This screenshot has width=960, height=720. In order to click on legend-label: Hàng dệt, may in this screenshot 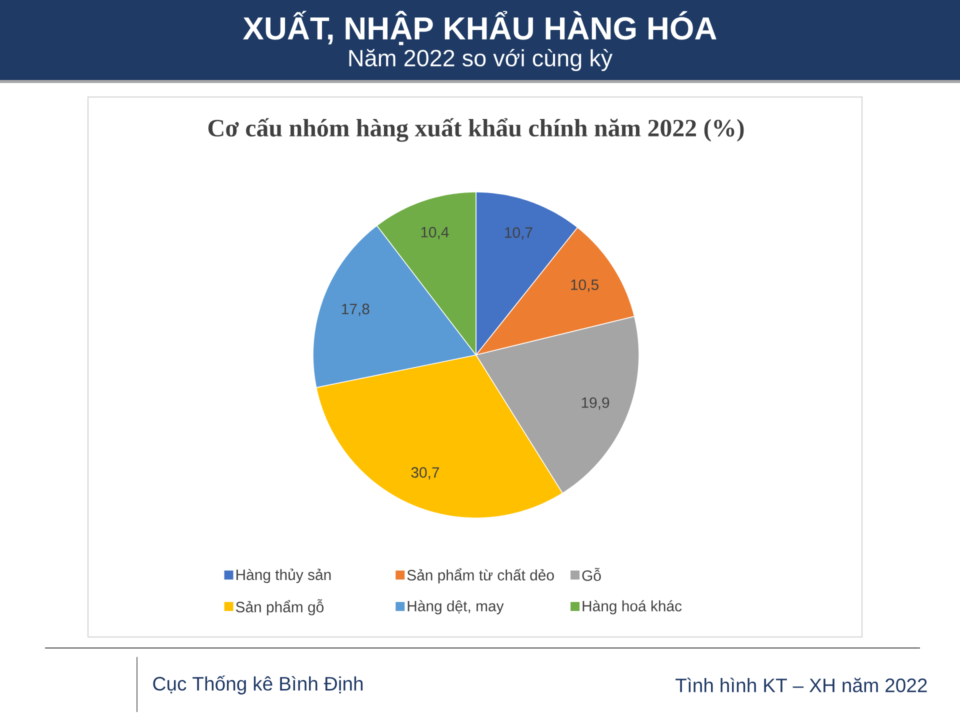, I will do `click(456, 607)`.